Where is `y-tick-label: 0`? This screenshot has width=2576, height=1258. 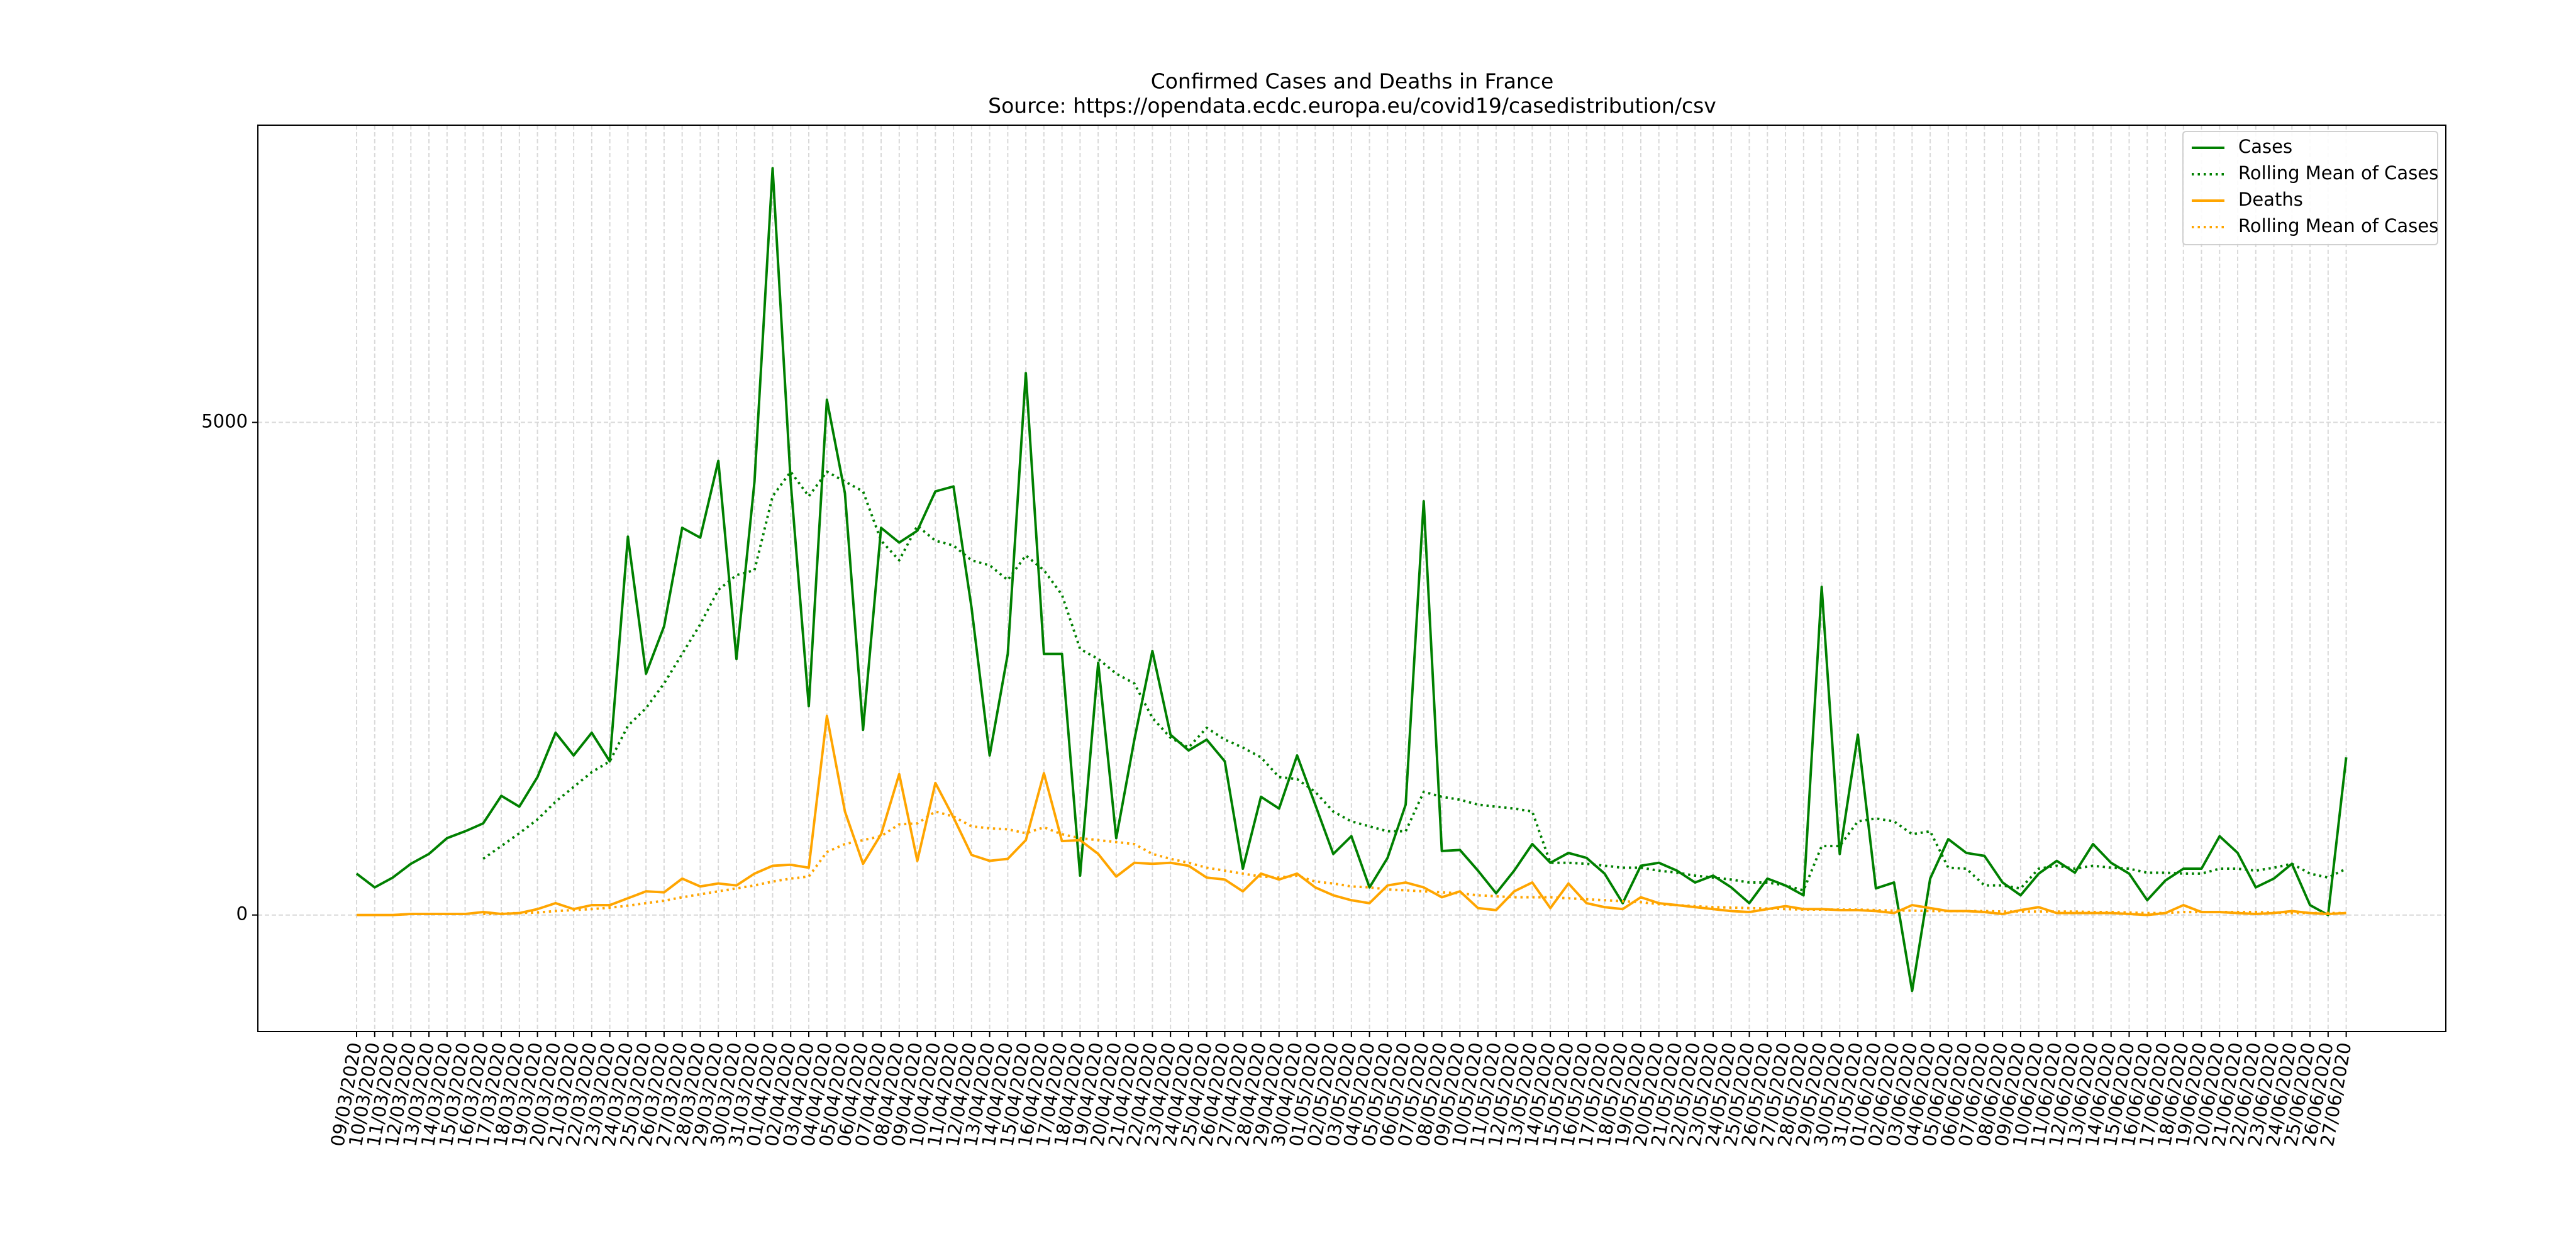 y-tick-label: 0 is located at coordinates (242, 914).